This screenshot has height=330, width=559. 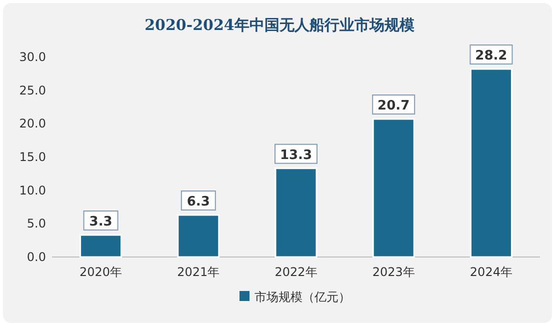 I want to click on x-tick-label: 2023年, so click(x=393, y=272).